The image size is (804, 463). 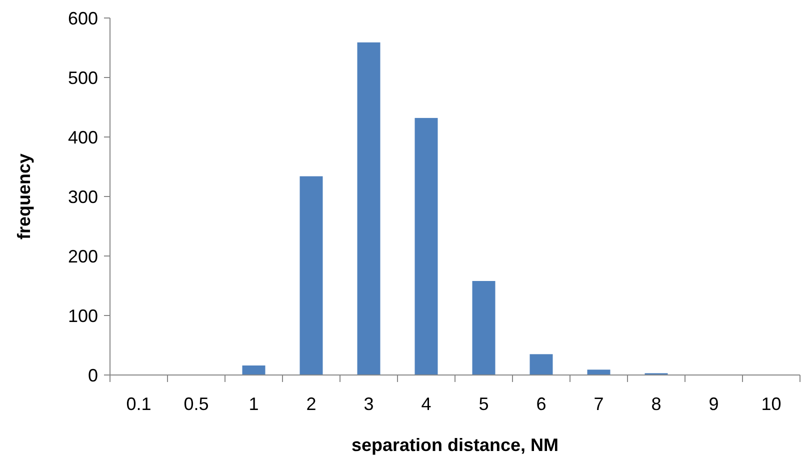 I want to click on y-tick-label: 300, so click(x=83, y=196).